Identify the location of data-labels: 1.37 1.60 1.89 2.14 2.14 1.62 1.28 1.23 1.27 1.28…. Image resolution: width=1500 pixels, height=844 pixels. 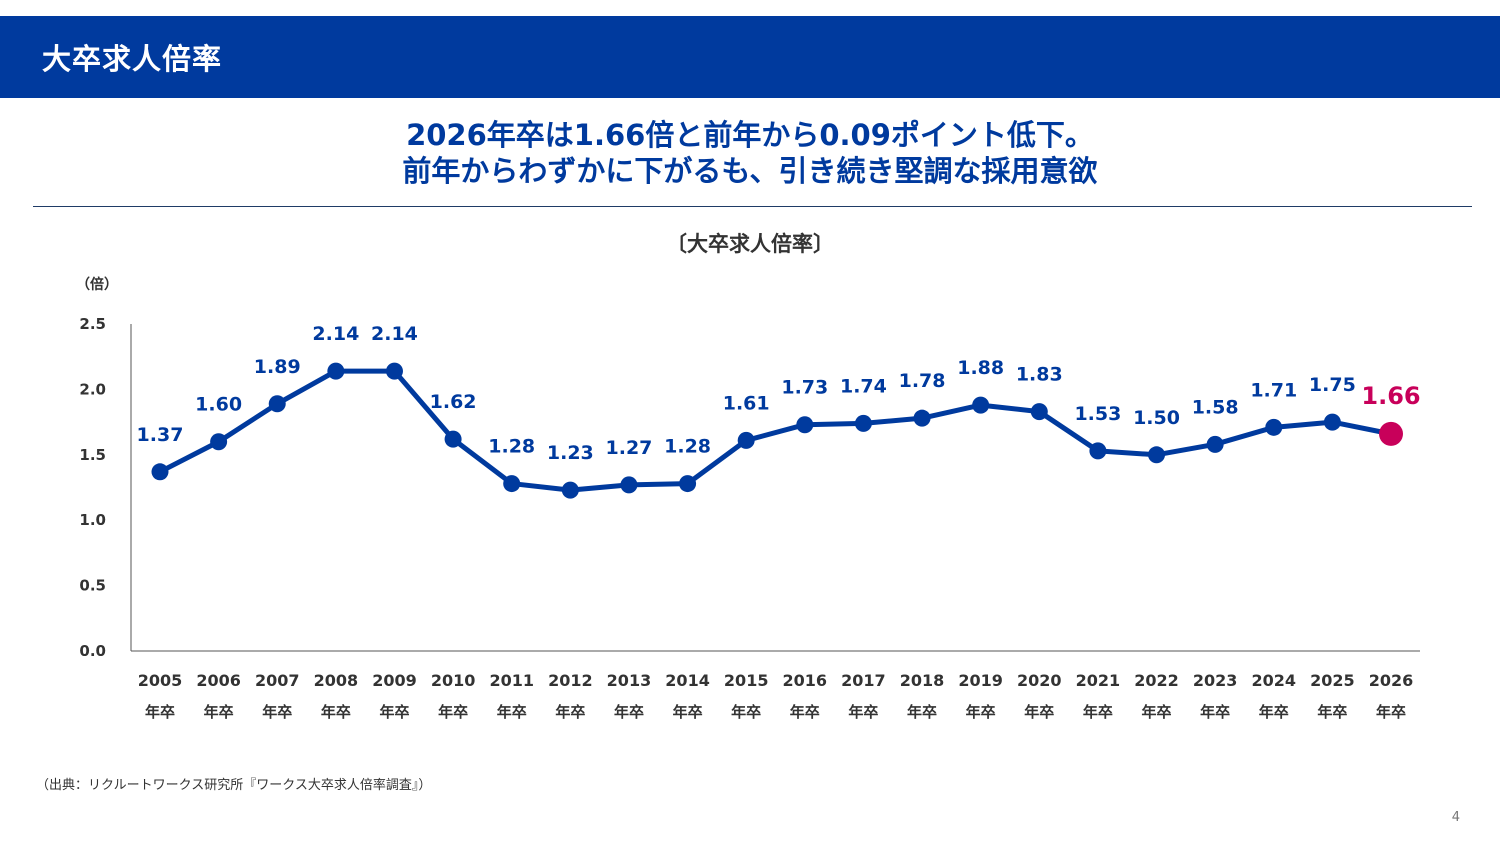
(779, 393).